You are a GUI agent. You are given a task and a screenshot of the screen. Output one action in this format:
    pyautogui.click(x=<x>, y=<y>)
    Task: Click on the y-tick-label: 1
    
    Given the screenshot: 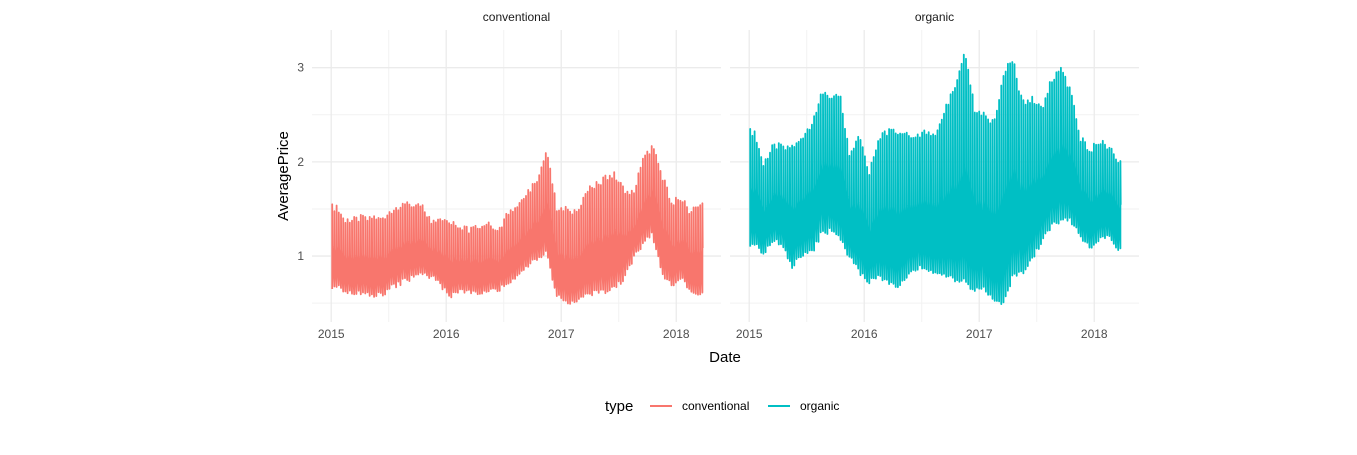 What is the action you would take?
    pyautogui.click(x=300, y=256)
    